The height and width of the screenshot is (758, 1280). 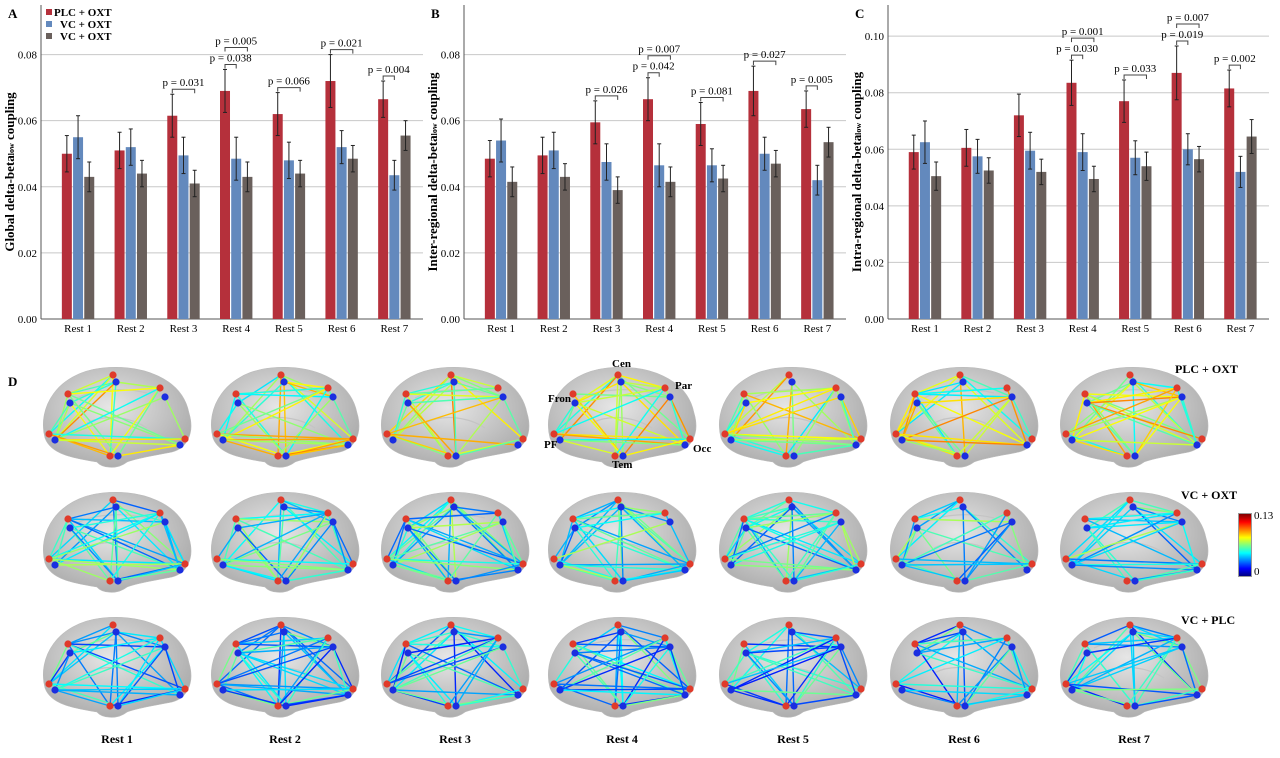 What do you see at coordinates (28, 56) in the screenshot?
I see `y-tick-label: 0.08` at bounding box center [28, 56].